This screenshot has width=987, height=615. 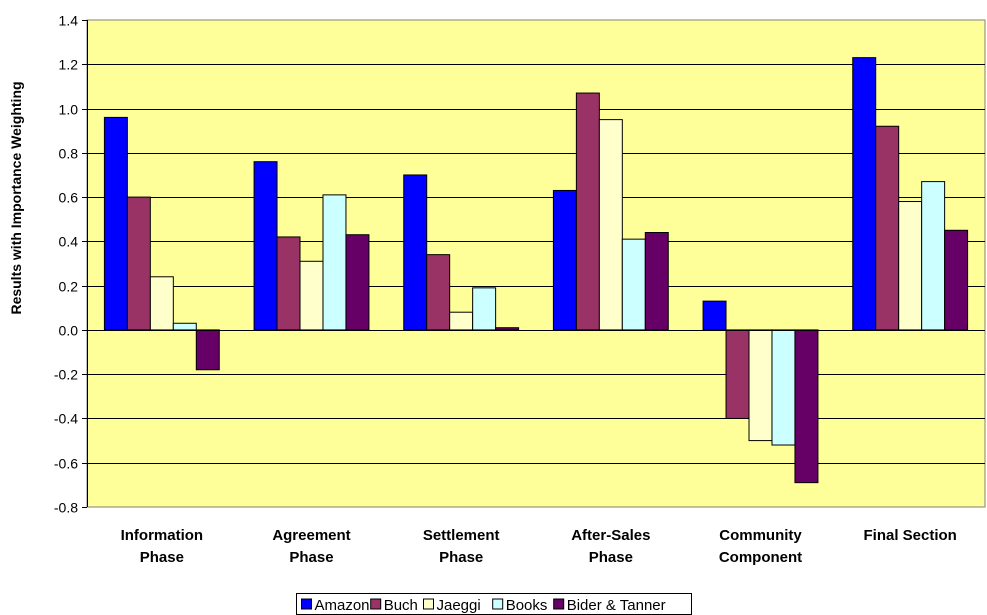 I want to click on y-tick-label: 1.4, so click(x=69, y=21).